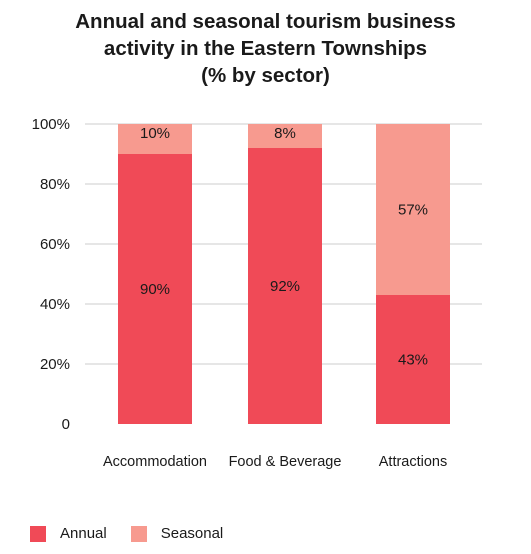 This screenshot has width=531, height=554. I want to click on x-axis-tick-labels: Accommodation Food & Beverage Attractions, so click(275, 462).